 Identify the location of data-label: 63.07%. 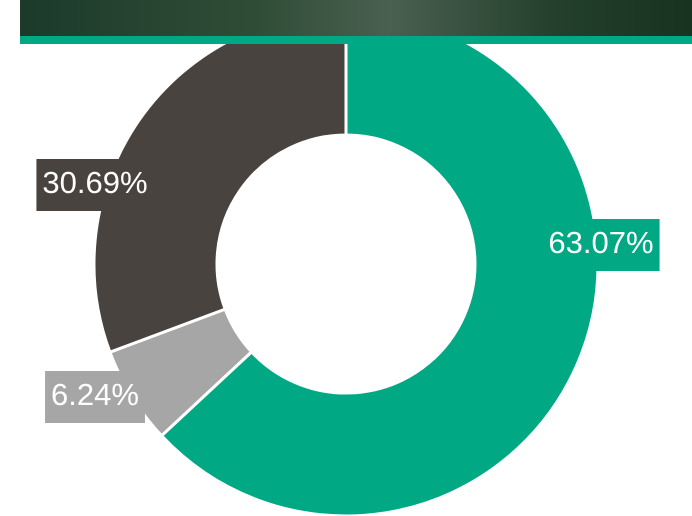
(600, 242).